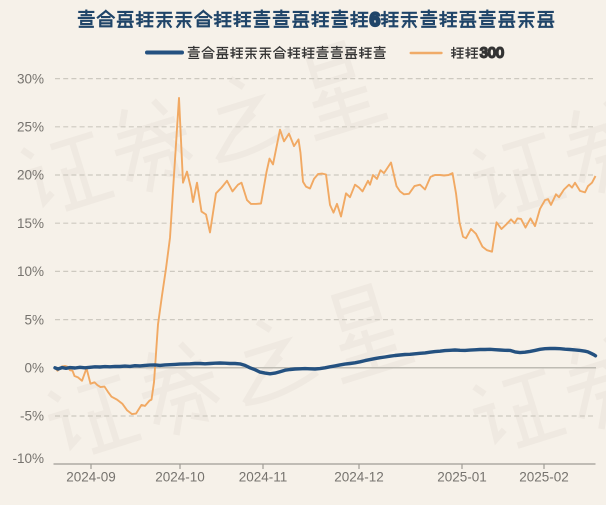 The width and height of the screenshot is (606, 505). Describe the element at coordinates (34, 319) in the screenshot. I see `svg-text: 5%` at that location.